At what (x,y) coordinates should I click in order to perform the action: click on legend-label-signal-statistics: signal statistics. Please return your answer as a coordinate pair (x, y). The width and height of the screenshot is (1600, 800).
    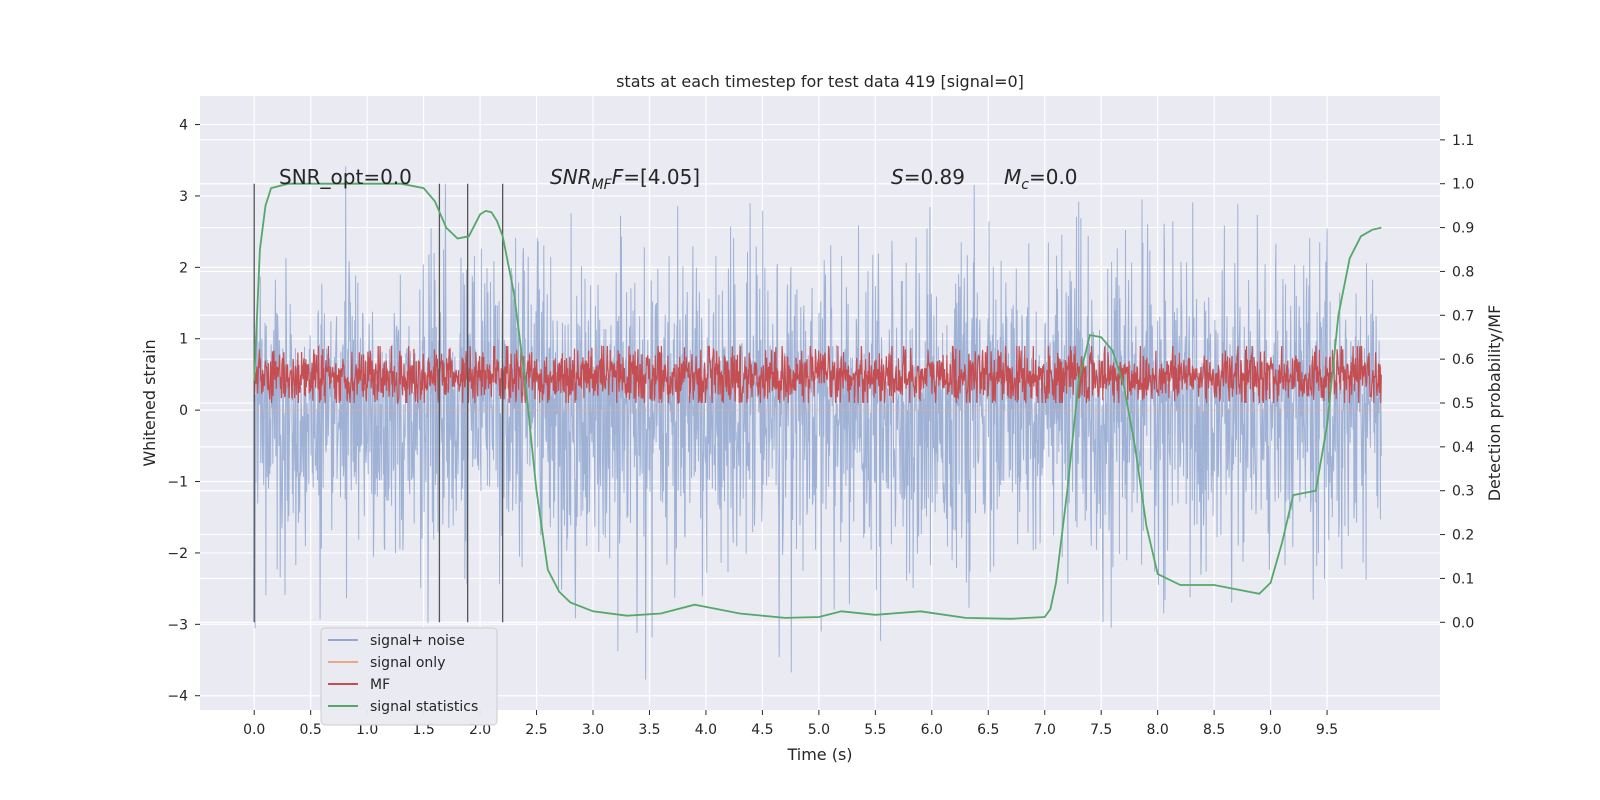
    Looking at the image, I should click on (424, 707).